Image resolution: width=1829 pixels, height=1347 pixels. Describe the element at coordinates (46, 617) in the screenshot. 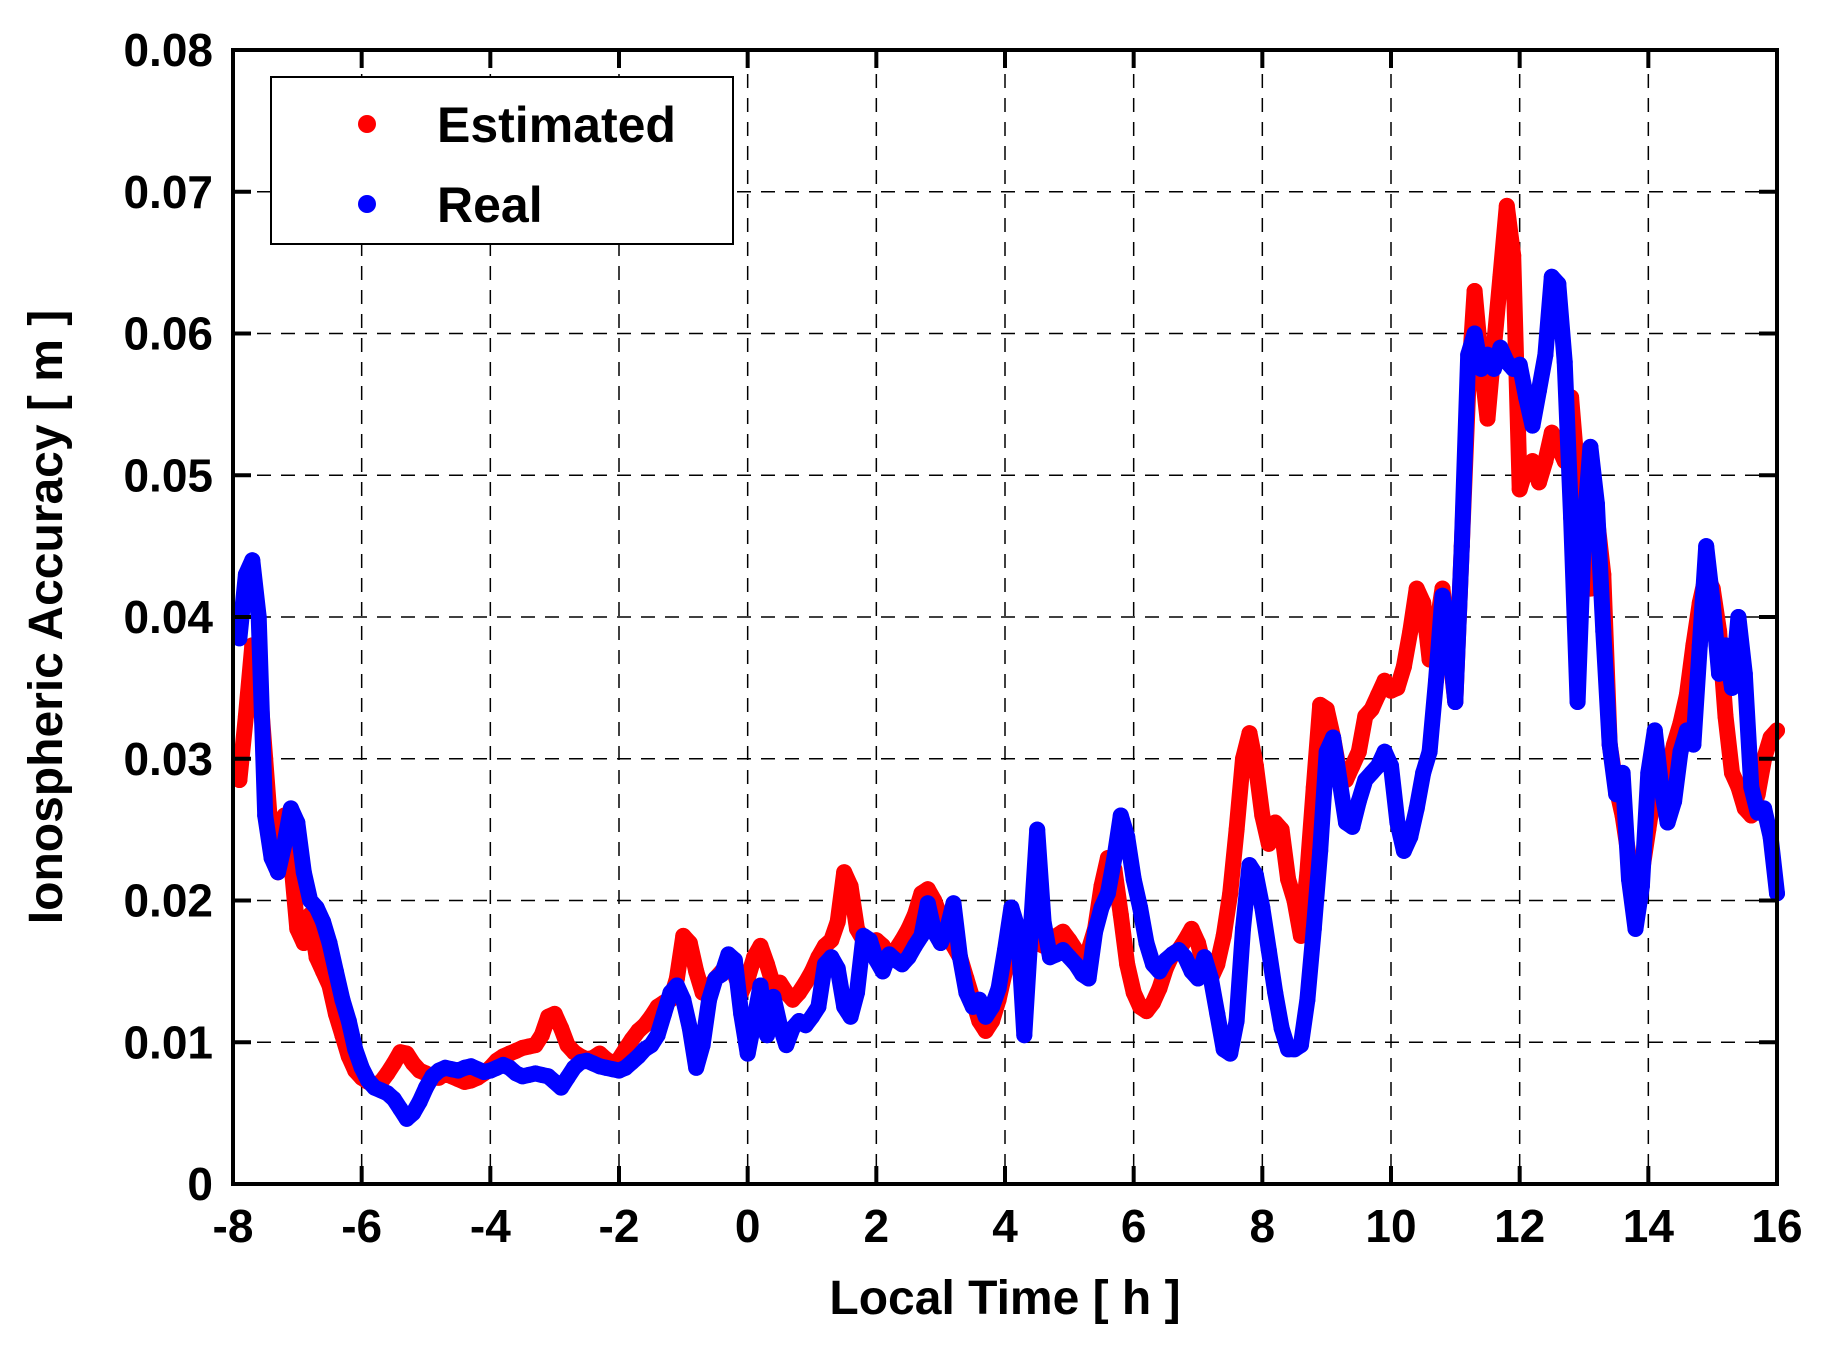

I see `y-axis-title: Ionospheric Accuracy [ m ]` at that location.